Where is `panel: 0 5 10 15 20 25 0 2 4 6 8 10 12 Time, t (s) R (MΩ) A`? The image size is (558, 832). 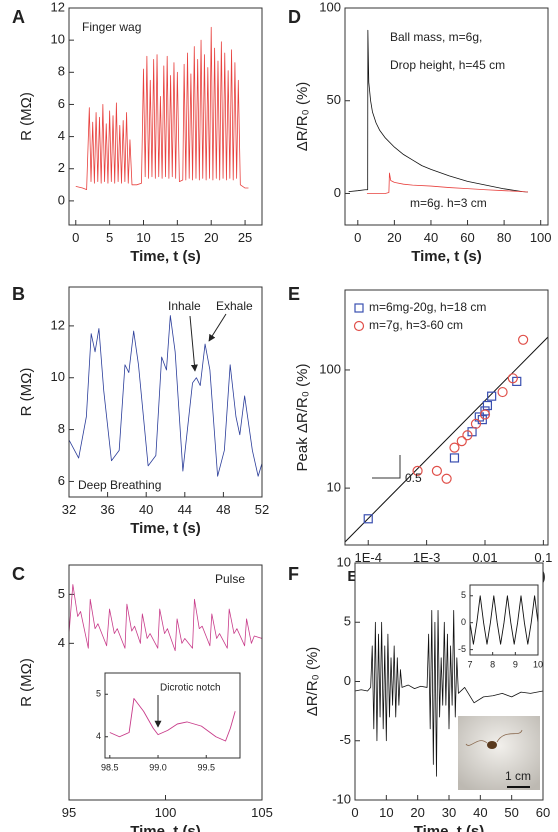 panel: 0 5 10 15 20 25 0 2 4 6 8 10 12 Time, t (s) R (MΩ) A is located at coordinates (137, 132).